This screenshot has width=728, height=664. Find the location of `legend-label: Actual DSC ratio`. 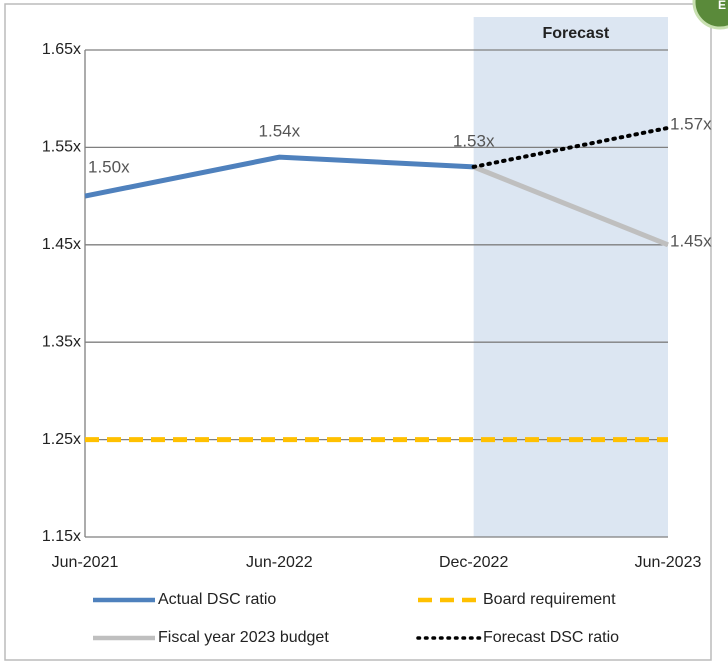

legend-label: Actual DSC ratio is located at coordinates (217, 599).